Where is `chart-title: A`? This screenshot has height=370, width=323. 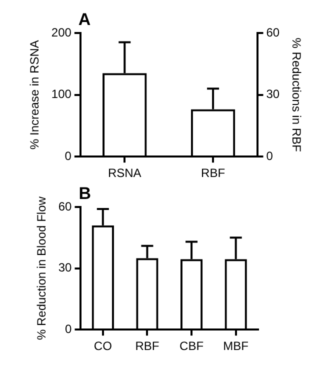 chart-title: A is located at coordinates (84, 20).